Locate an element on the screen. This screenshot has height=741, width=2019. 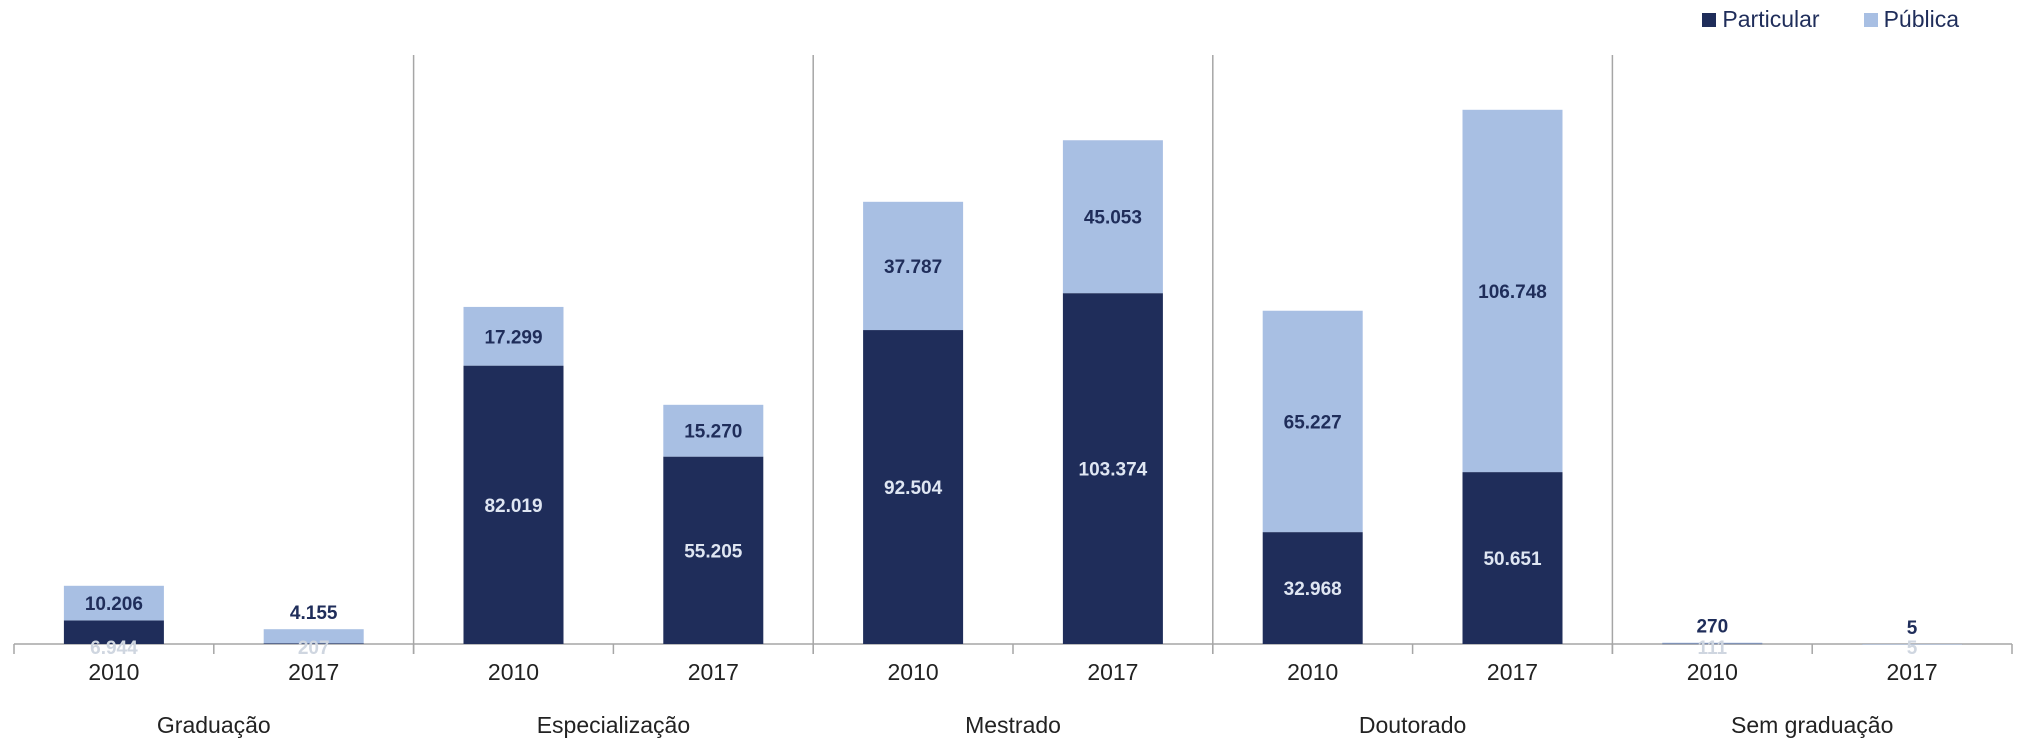
data-label: 65.227 is located at coordinates (1313, 422).